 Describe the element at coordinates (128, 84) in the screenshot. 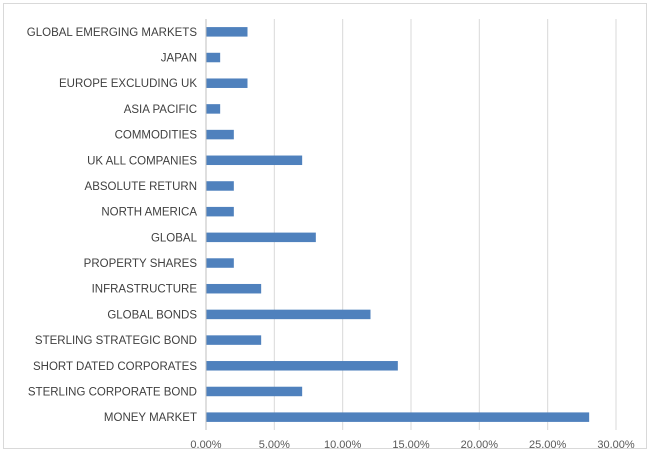

I see `category-label: EUROPE EXCLUDING UK` at that location.